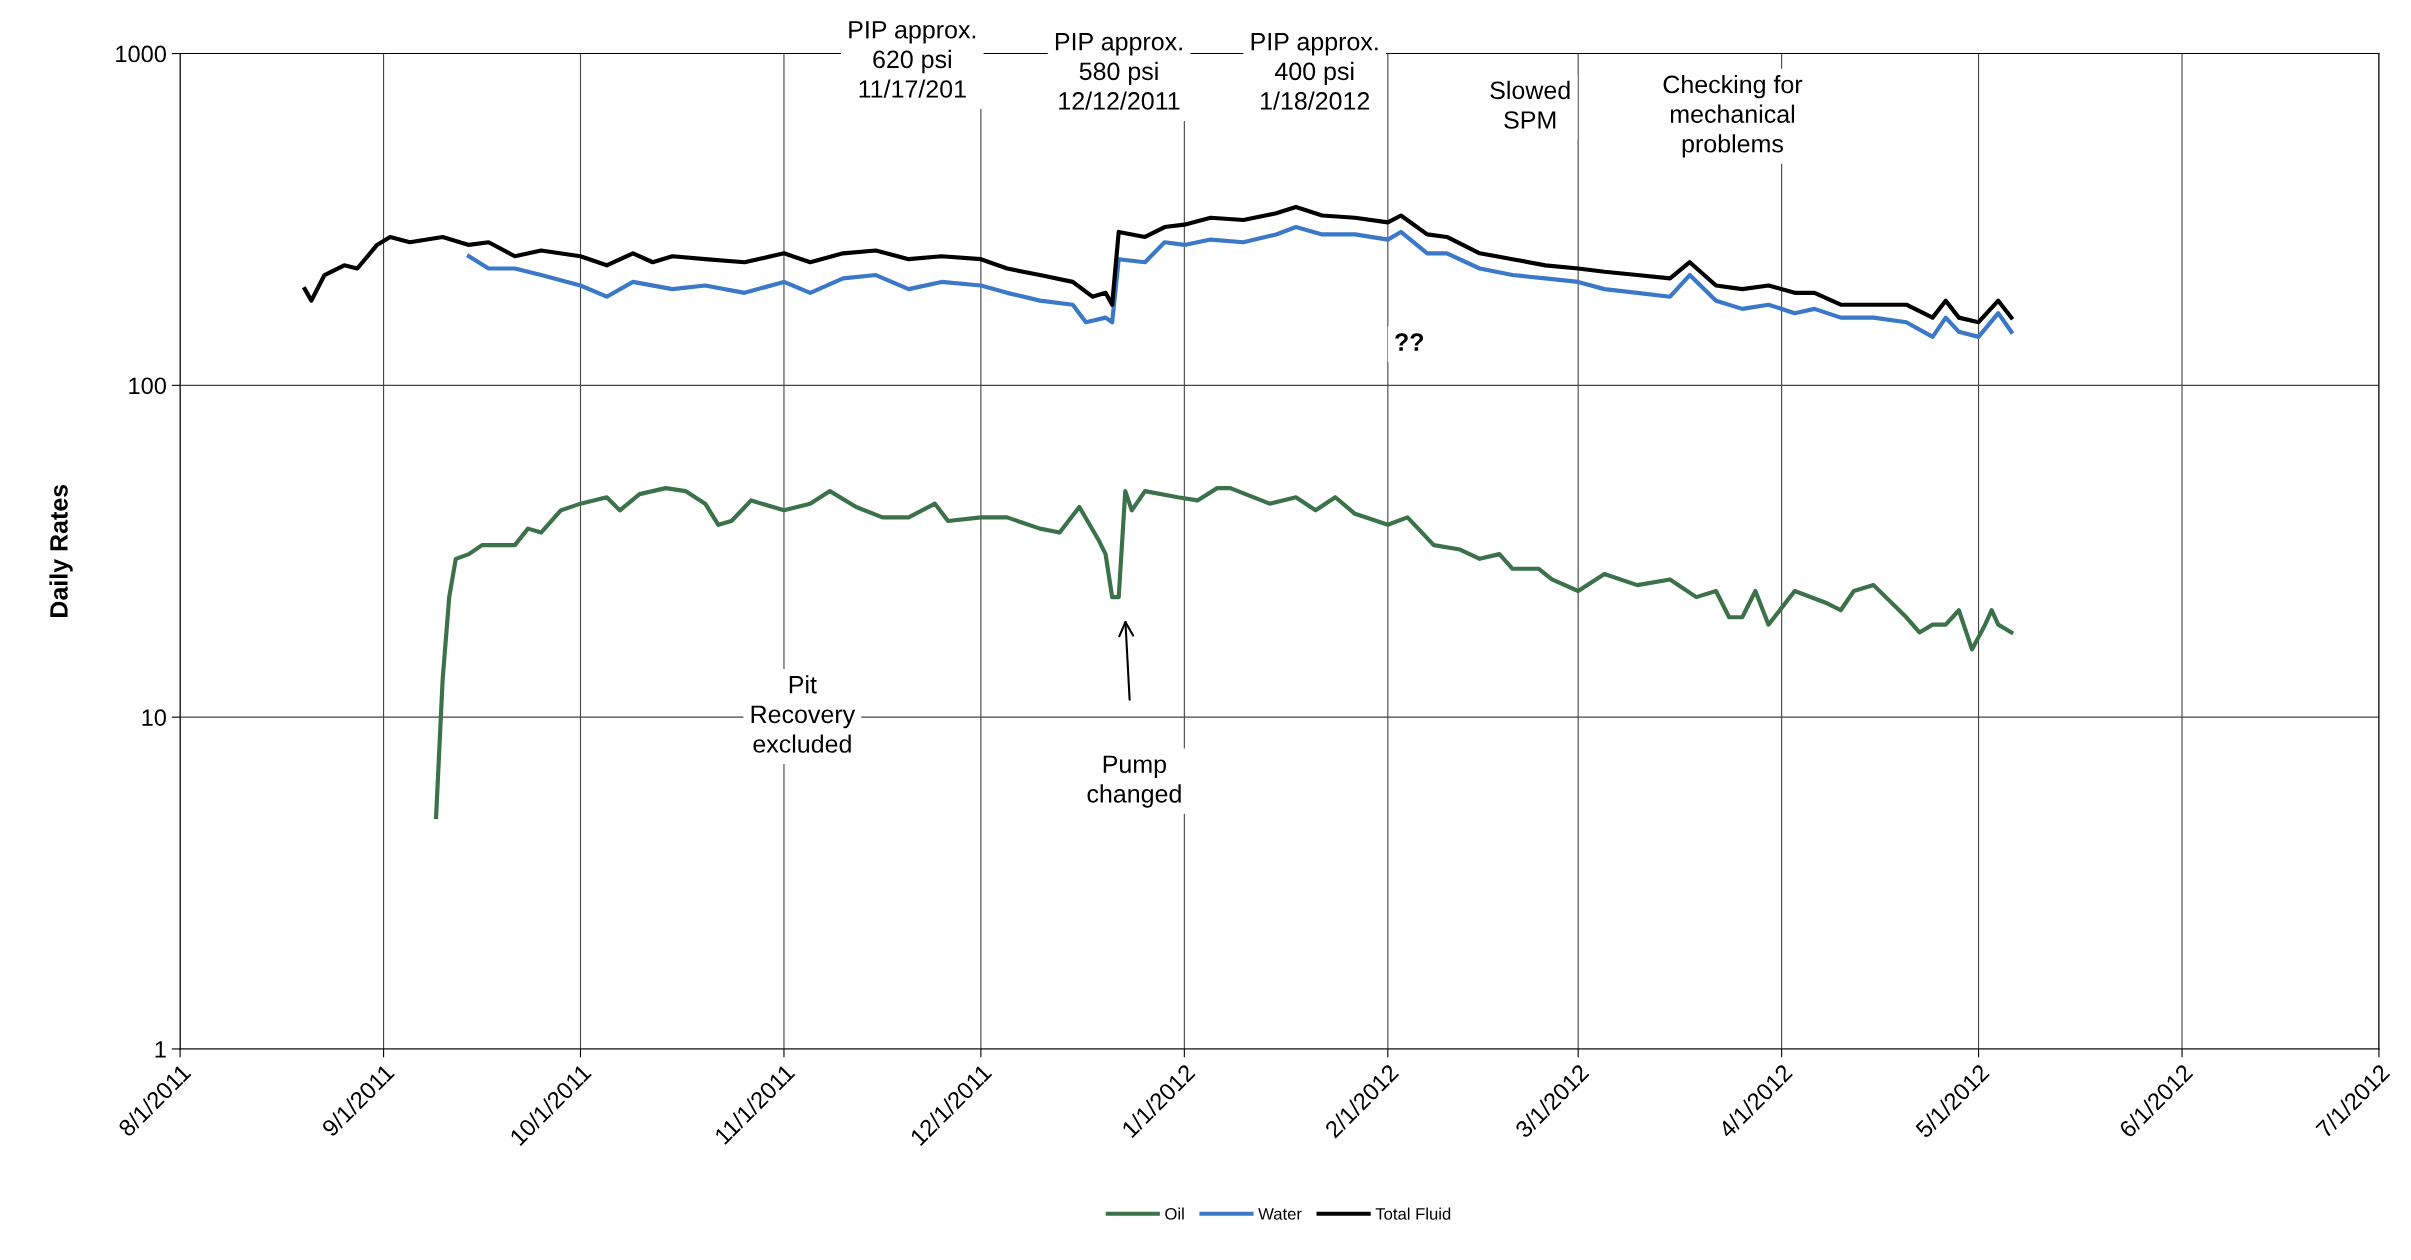 Image resolution: width=2411 pixels, height=1260 pixels. I want to click on annotation: Pump changed, so click(1134, 781).